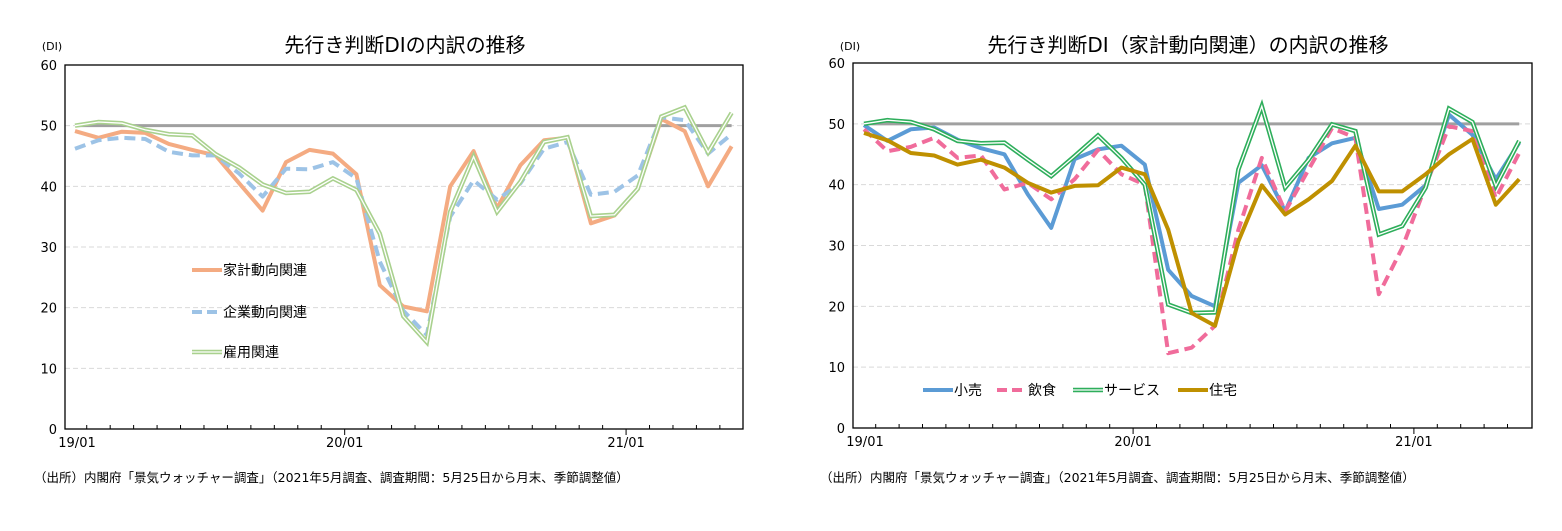 Image resolution: width=1562 pixels, height=531 pixels. I want to click on legend-item: サービス, so click(1116, 391).